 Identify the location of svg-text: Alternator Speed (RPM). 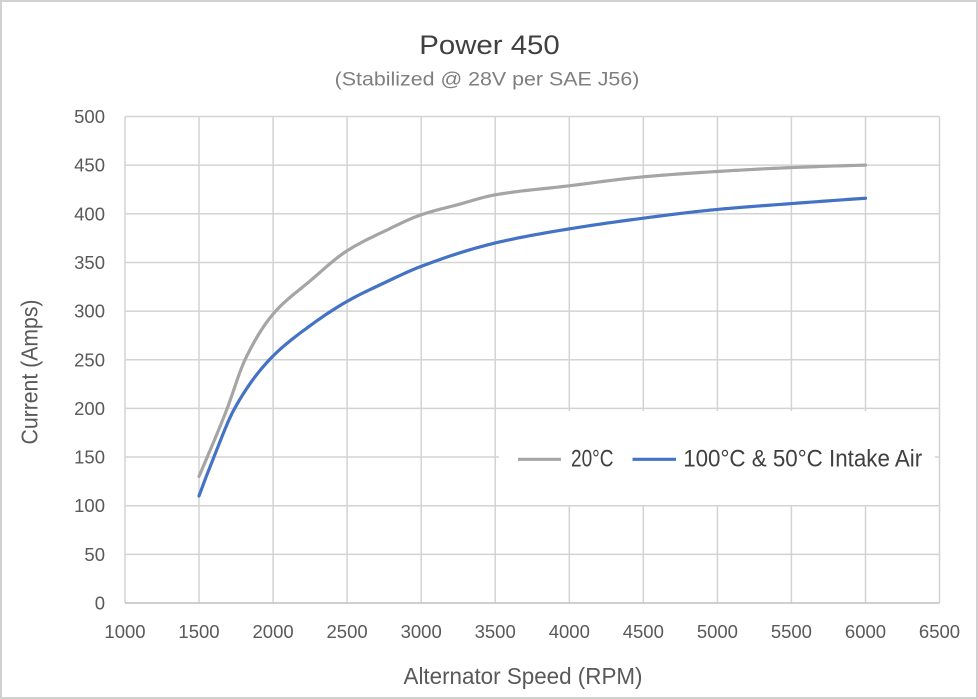
(523, 676).